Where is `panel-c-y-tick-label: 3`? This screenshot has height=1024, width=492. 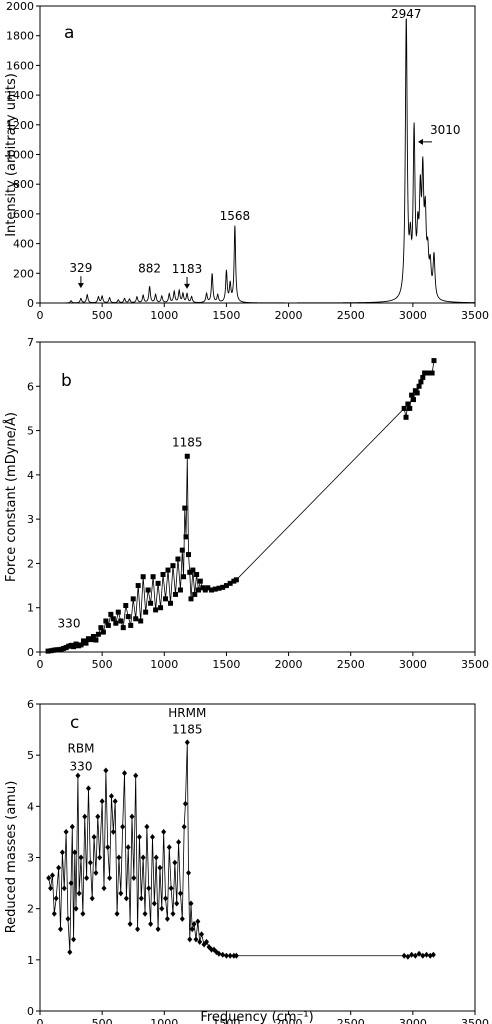 panel-c-y-tick-label: 3 is located at coordinates (30, 858).